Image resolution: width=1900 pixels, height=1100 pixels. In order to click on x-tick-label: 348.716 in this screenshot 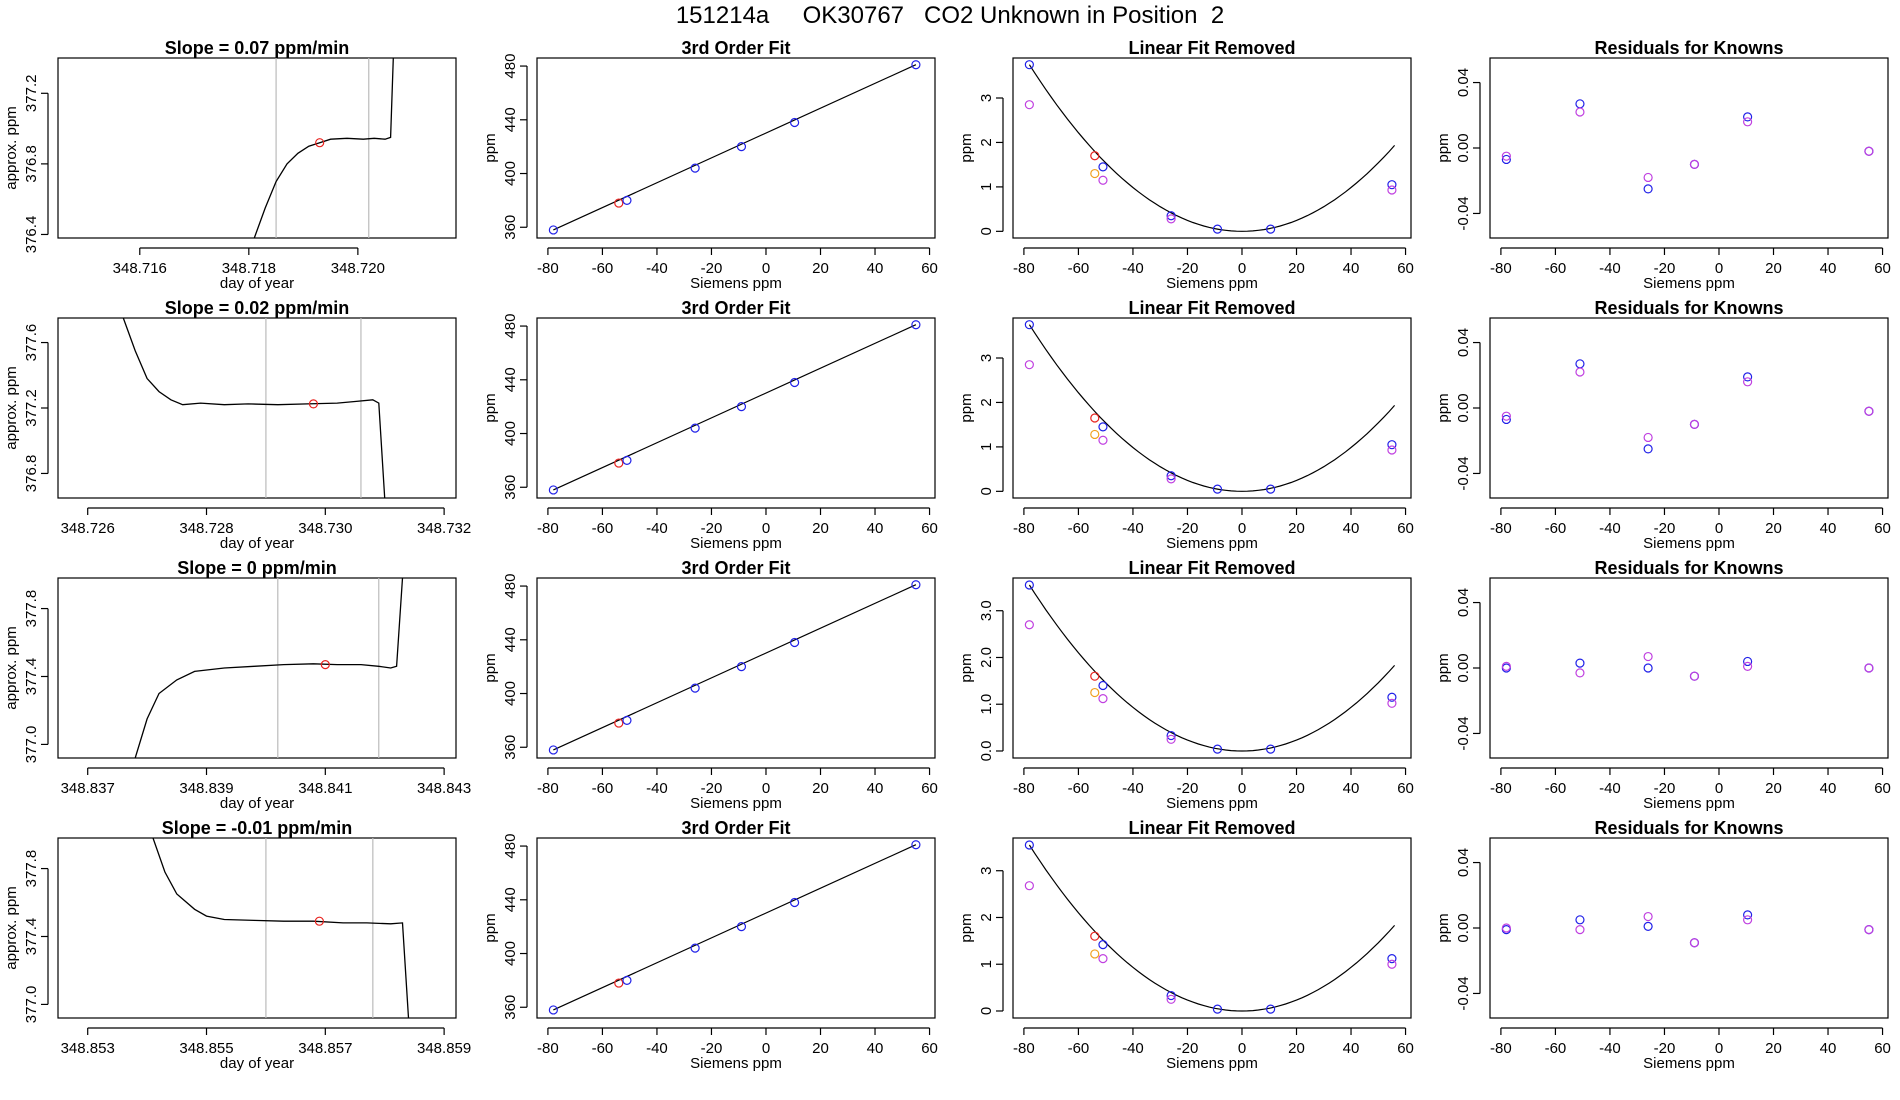, I will do `click(140, 268)`.